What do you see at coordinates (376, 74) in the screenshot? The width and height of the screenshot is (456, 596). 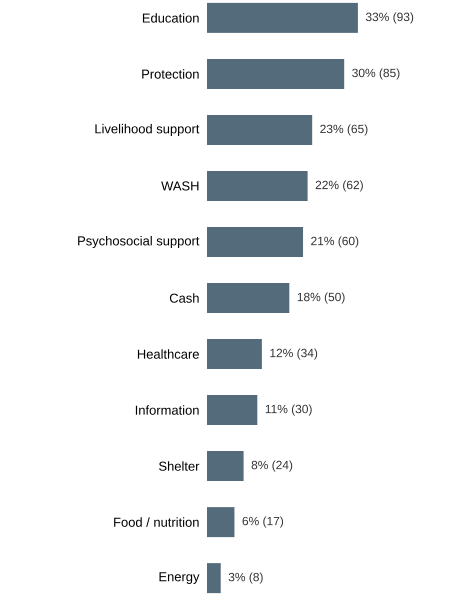 I see `data-label: 30% (85)` at bounding box center [376, 74].